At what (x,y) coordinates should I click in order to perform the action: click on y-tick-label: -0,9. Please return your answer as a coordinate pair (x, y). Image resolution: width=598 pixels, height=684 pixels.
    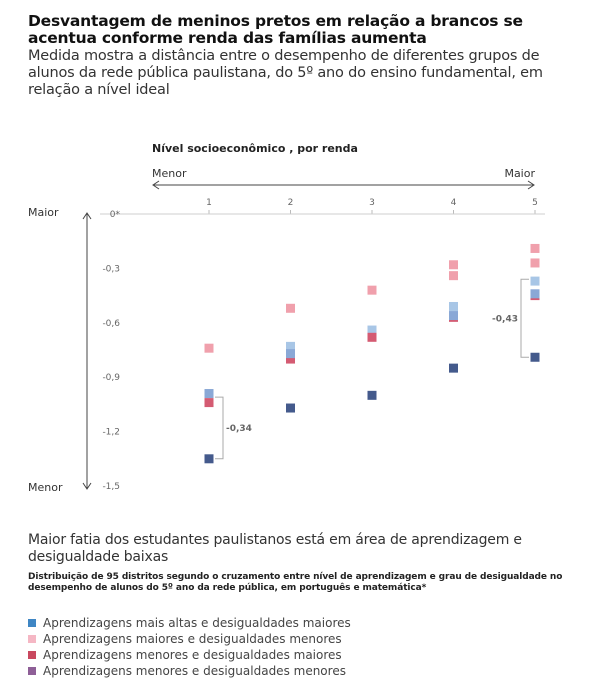
    Looking at the image, I should click on (111, 378).